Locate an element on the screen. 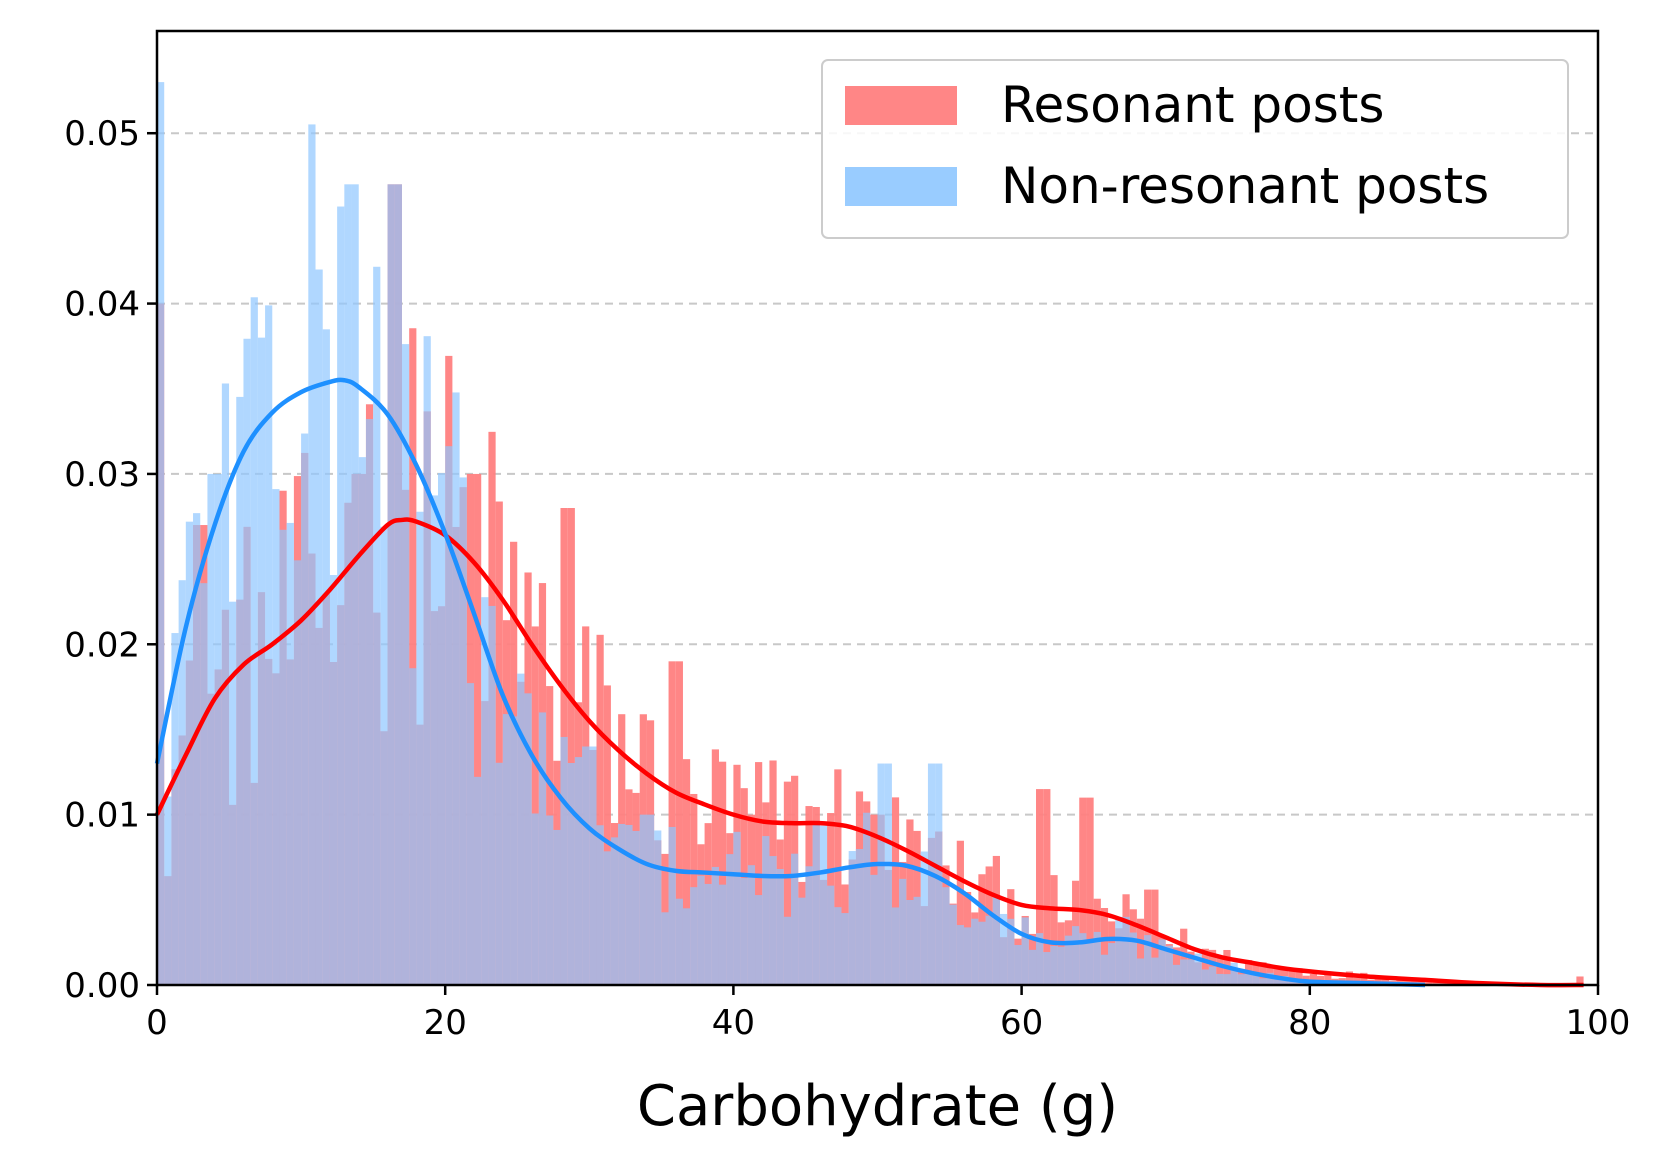 The height and width of the screenshot is (1166, 1661). x-tick-label: 100 is located at coordinates (1598, 1023).